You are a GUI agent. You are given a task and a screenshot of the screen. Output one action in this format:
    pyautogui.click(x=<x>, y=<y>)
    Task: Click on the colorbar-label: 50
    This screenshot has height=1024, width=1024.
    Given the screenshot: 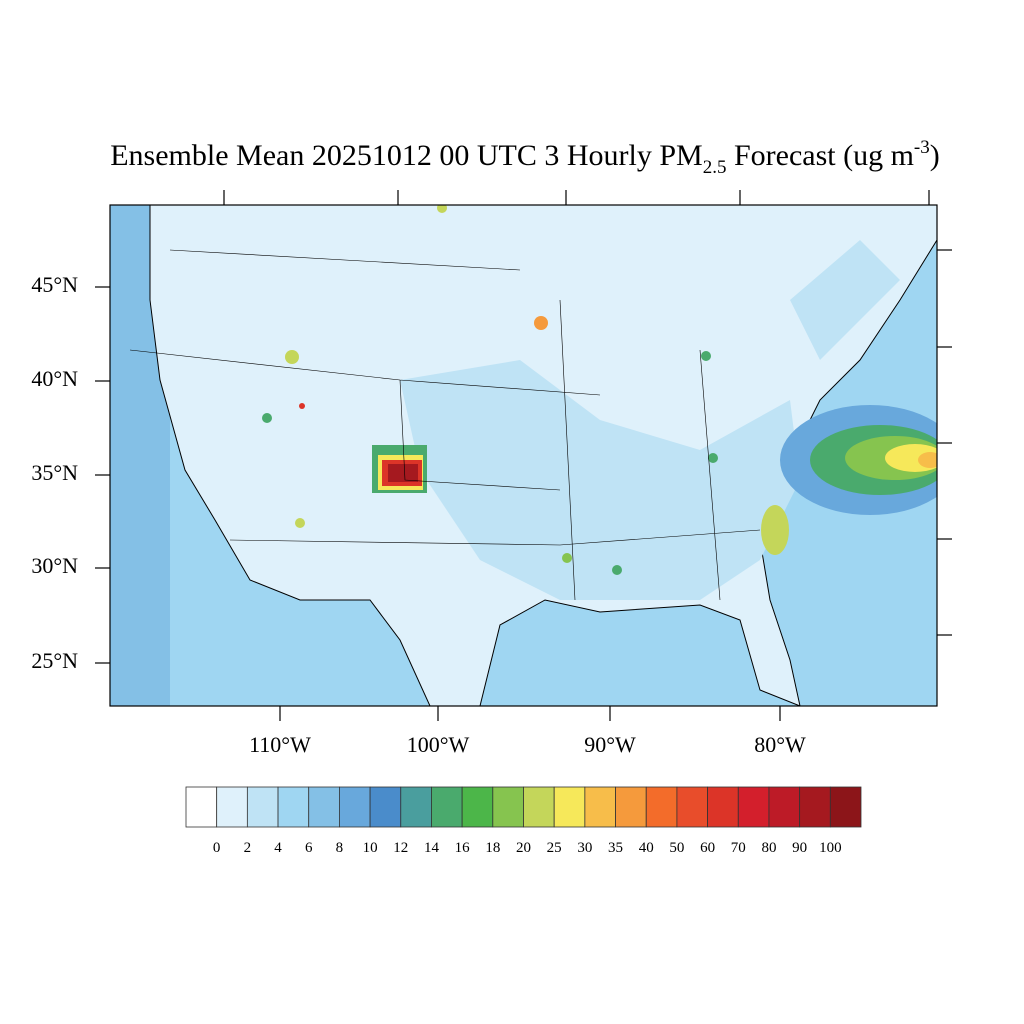 What is the action you would take?
    pyautogui.click(x=676, y=848)
    